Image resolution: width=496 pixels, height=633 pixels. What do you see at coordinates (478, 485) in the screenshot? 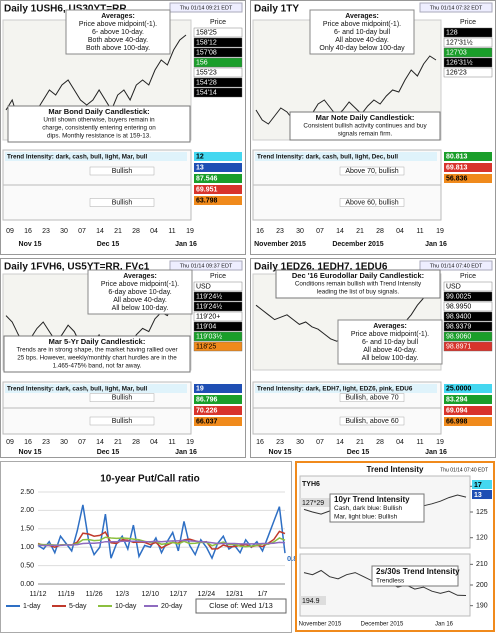
I see `trend-tag-label: 17` at bounding box center [478, 485].